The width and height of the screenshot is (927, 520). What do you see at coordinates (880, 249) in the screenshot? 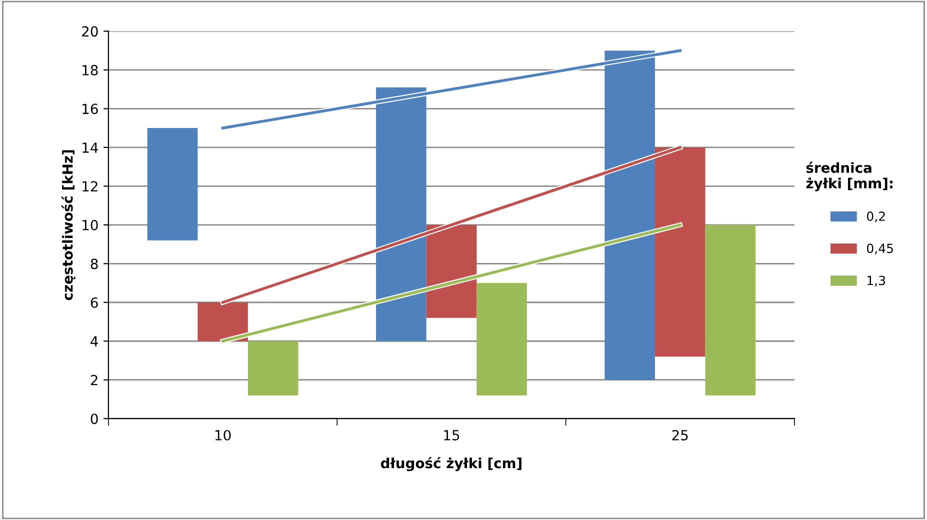
I see `legend-label: 0,45` at bounding box center [880, 249].